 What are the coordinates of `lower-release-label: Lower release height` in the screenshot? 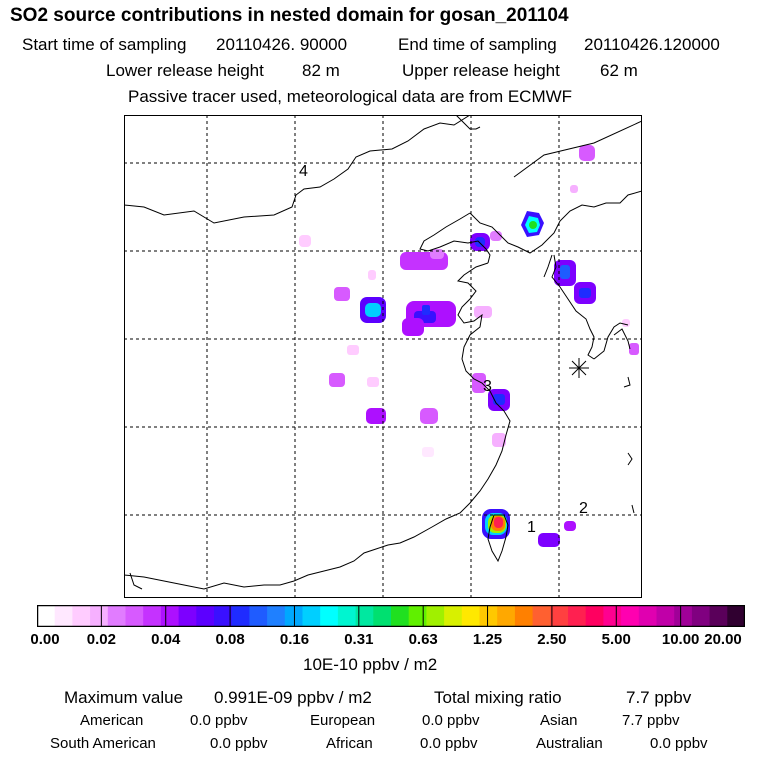 It's located at (185, 70).